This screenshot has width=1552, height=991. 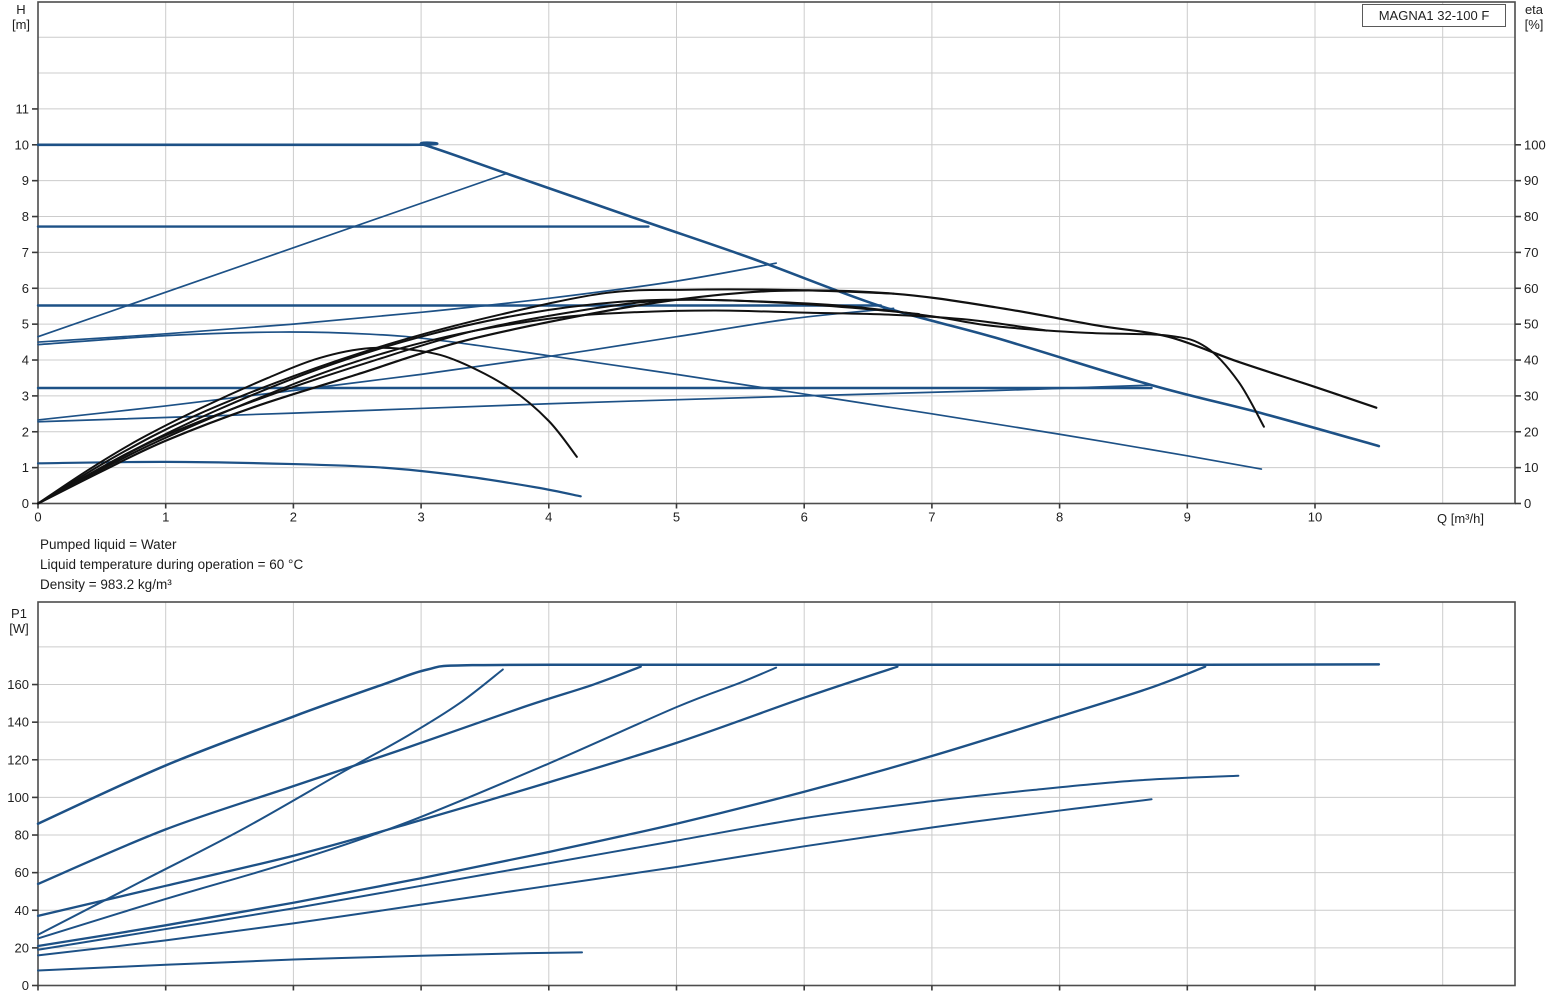 What do you see at coordinates (595, 403) in the screenshot?
I see `curve-setpoint-low-curve` at bounding box center [595, 403].